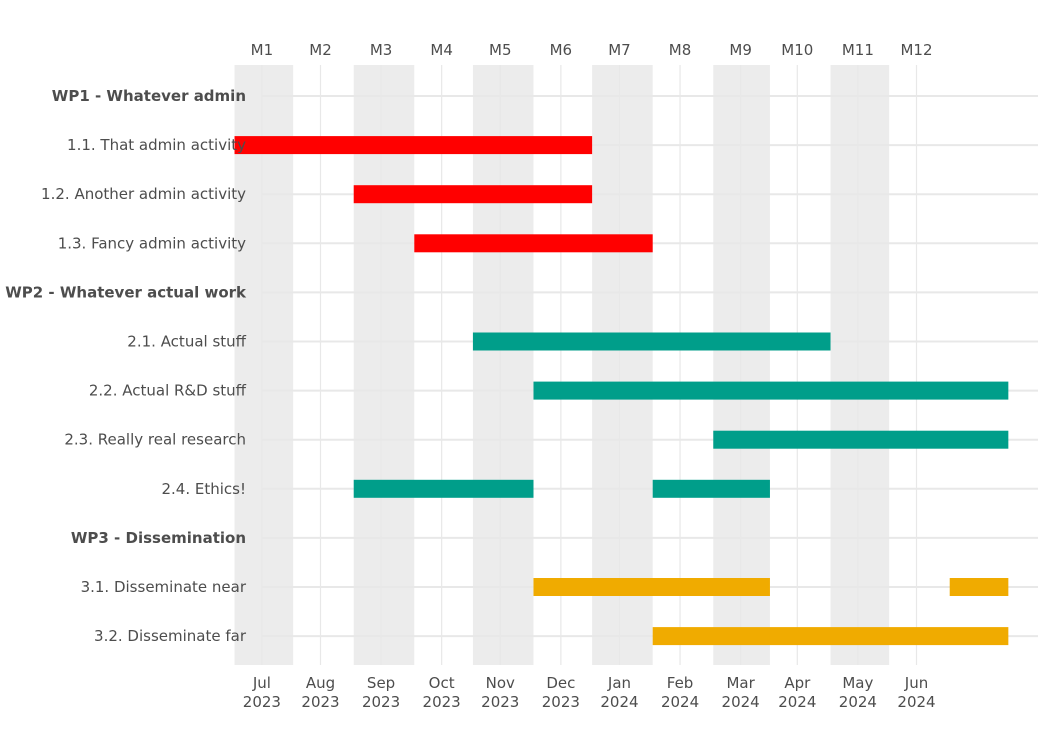 The image size is (1050, 750). I want to click on bottom-tick-month: Apr, so click(797, 683).